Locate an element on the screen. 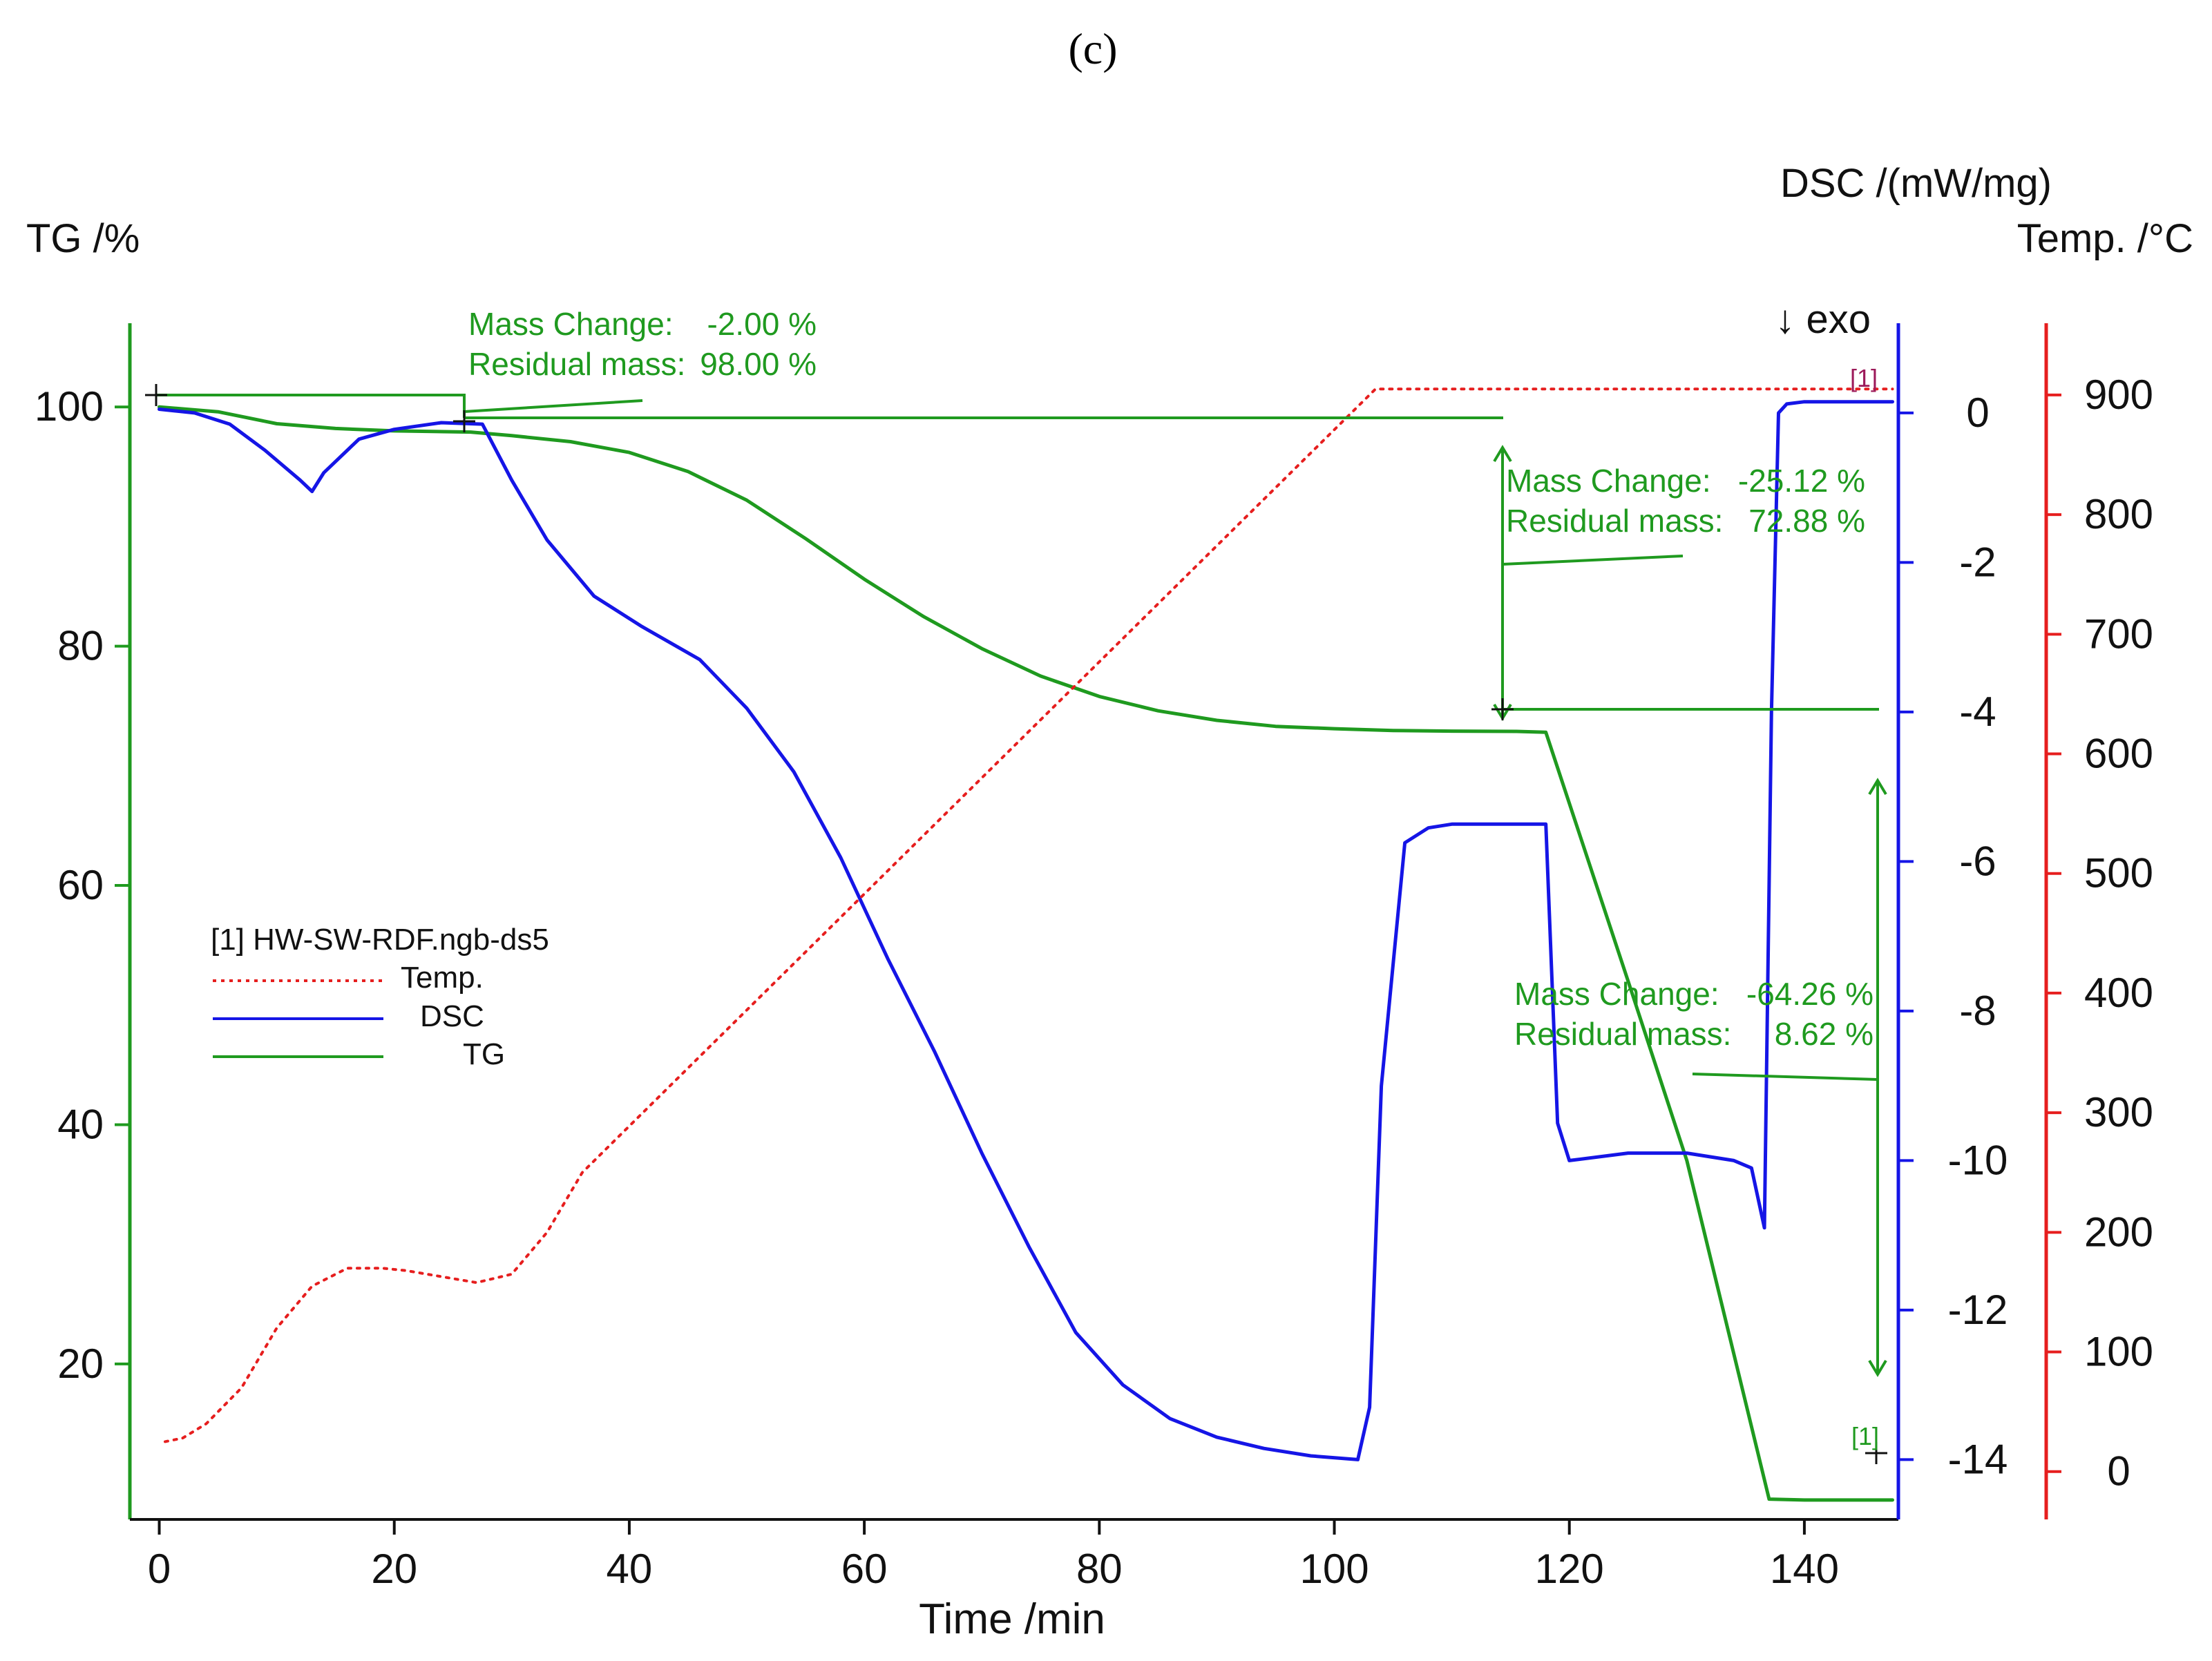 The width and height of the screenshot is (2212, 1661). dsc-tick-label: 0 is located at coordinates (1977, 413).